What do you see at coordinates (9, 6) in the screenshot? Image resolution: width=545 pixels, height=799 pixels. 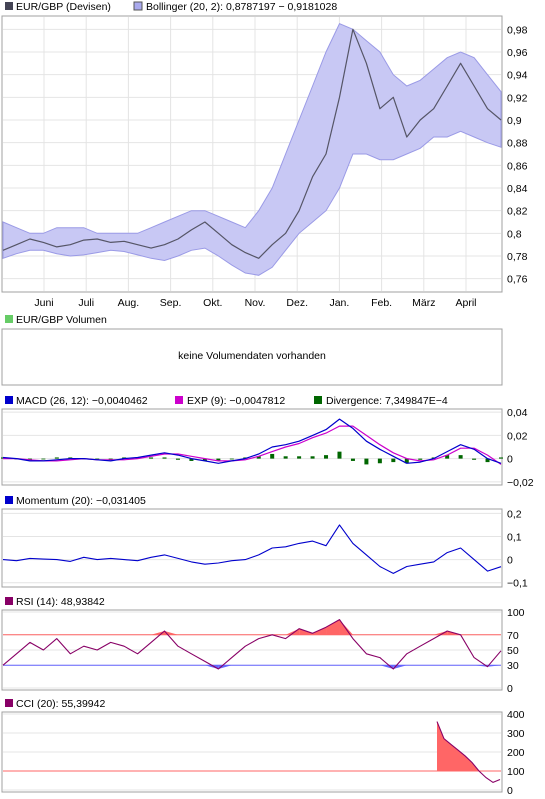 I see `price-legend-swatch` at bounding box center [9, 6].